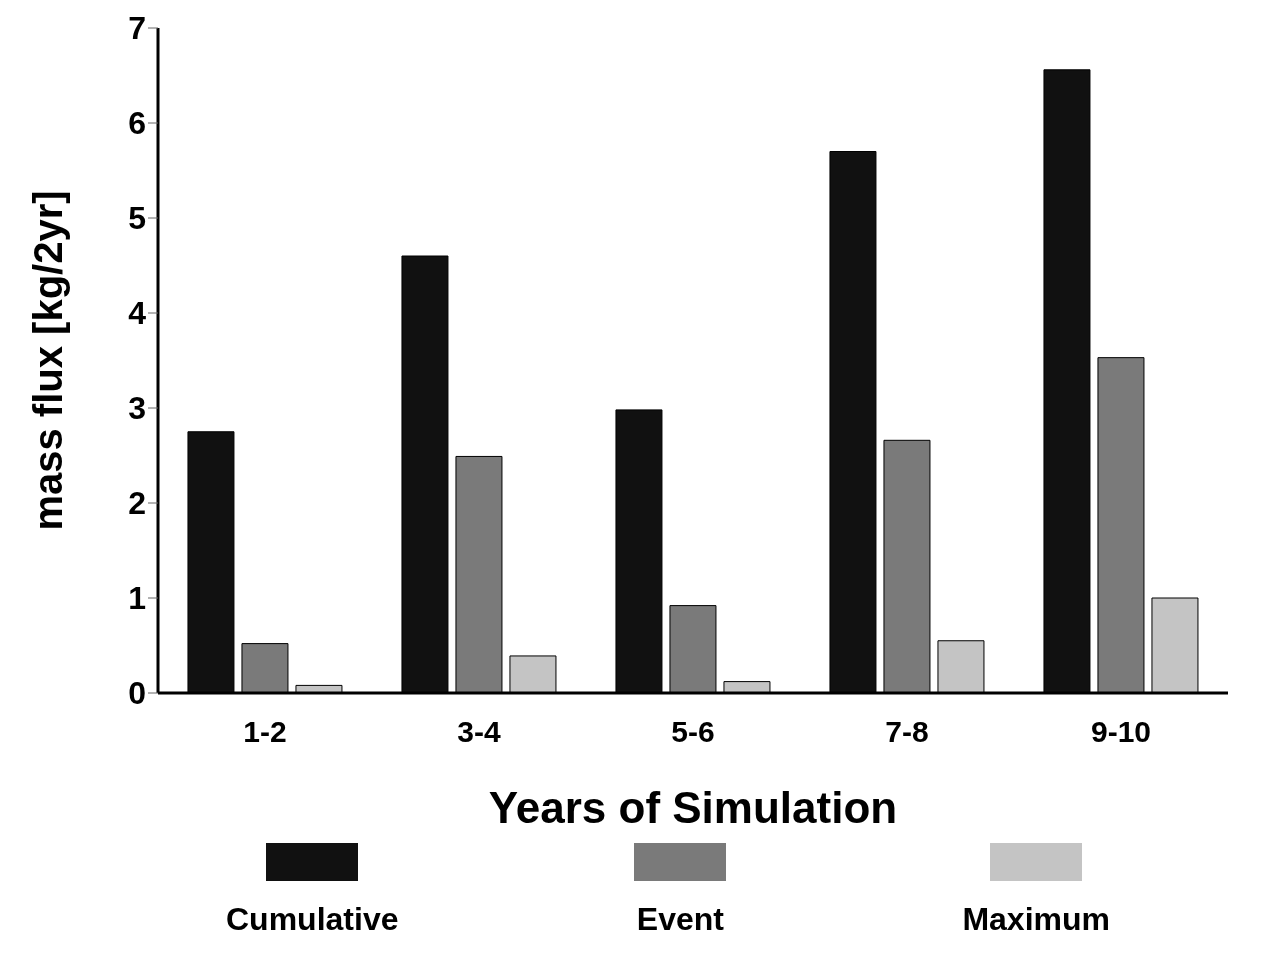 This screenshot has height=966, width=1269. What do you see at coordinates (137, 218) in the screenshot?
I see `y-tick-label: 5` at bounding box center [137, 218].